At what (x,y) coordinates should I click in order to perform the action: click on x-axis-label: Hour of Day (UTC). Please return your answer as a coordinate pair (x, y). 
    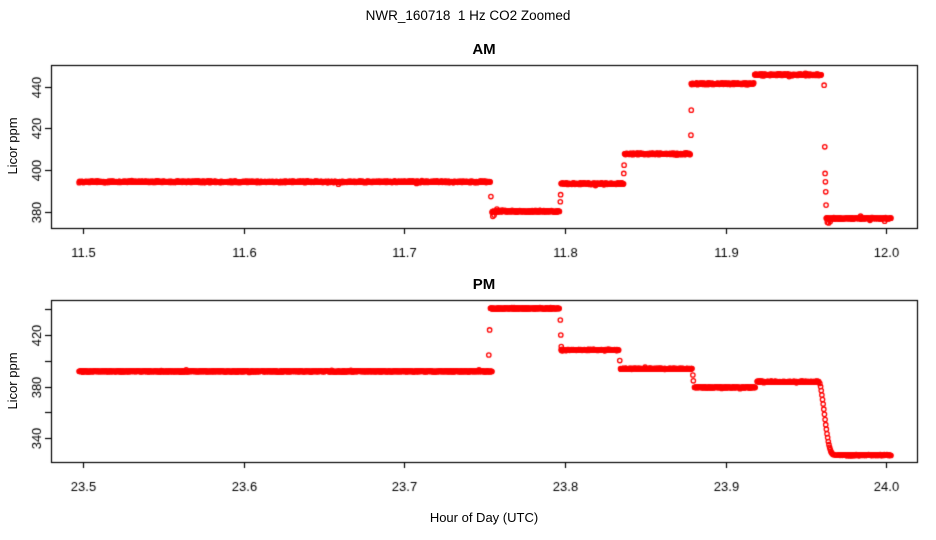
    Looking at the image, I should click on (484, 517).